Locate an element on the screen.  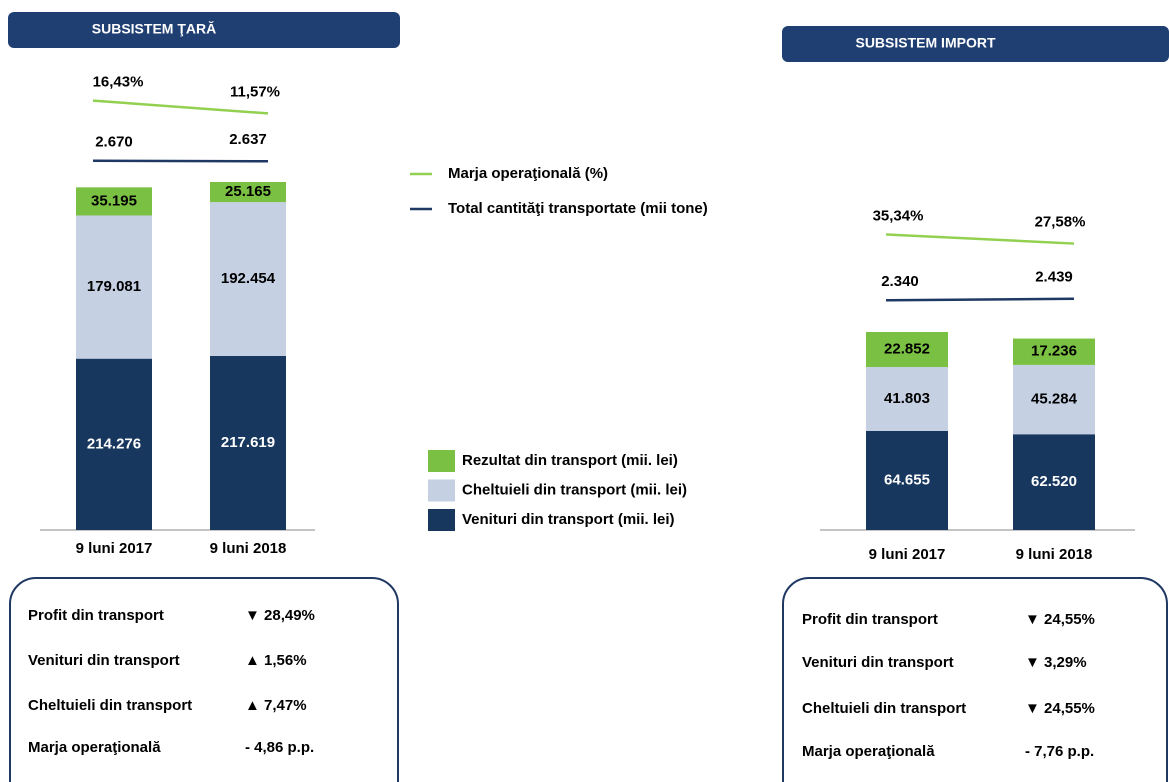
line-value-label: 2.637 is located at coordinates (248, 139).